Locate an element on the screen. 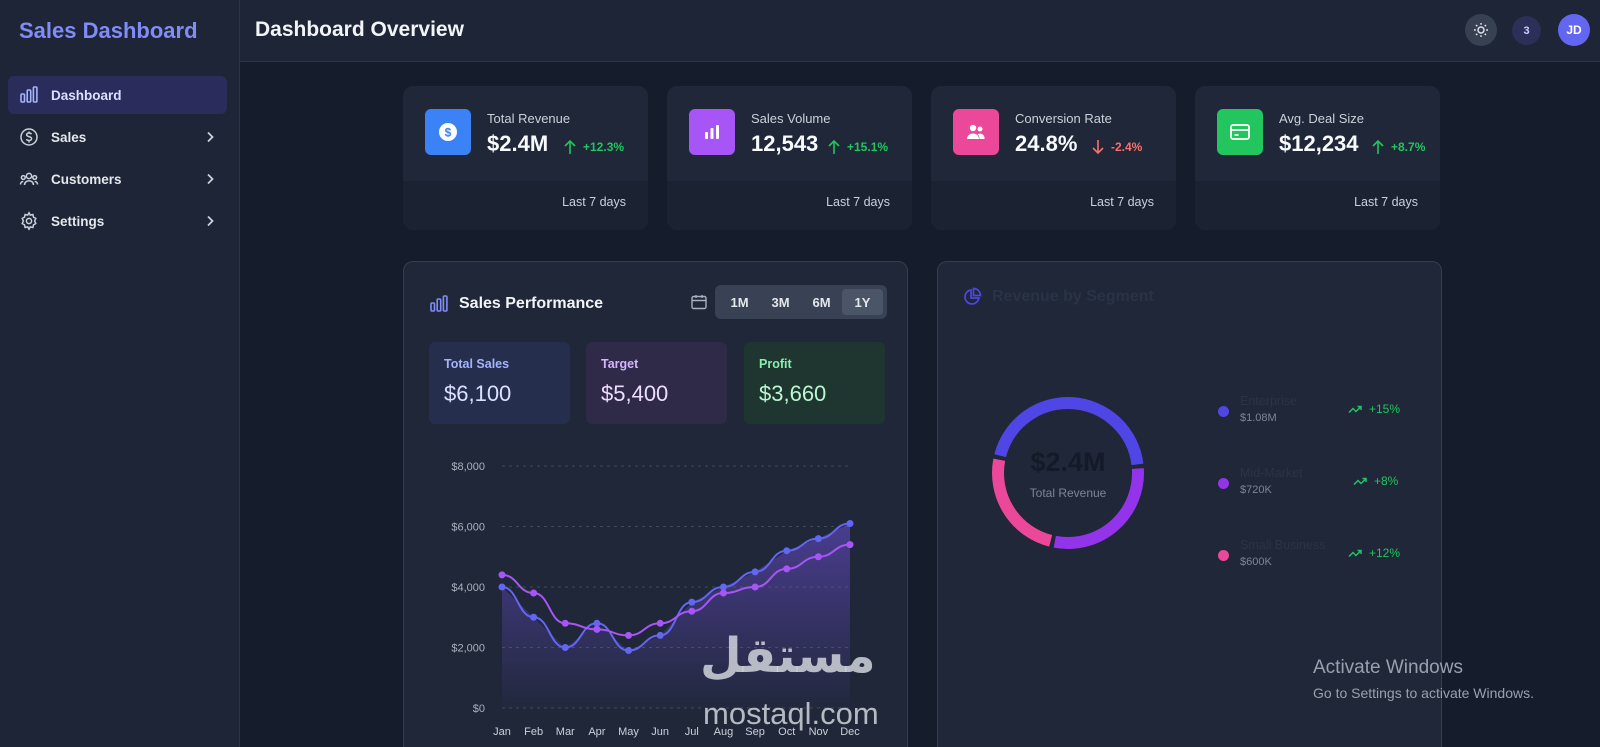 Image resolution: width=1600 pixels, height=747 pixels. notification-badge-button: 3 is located at coordinates (1526, 30).